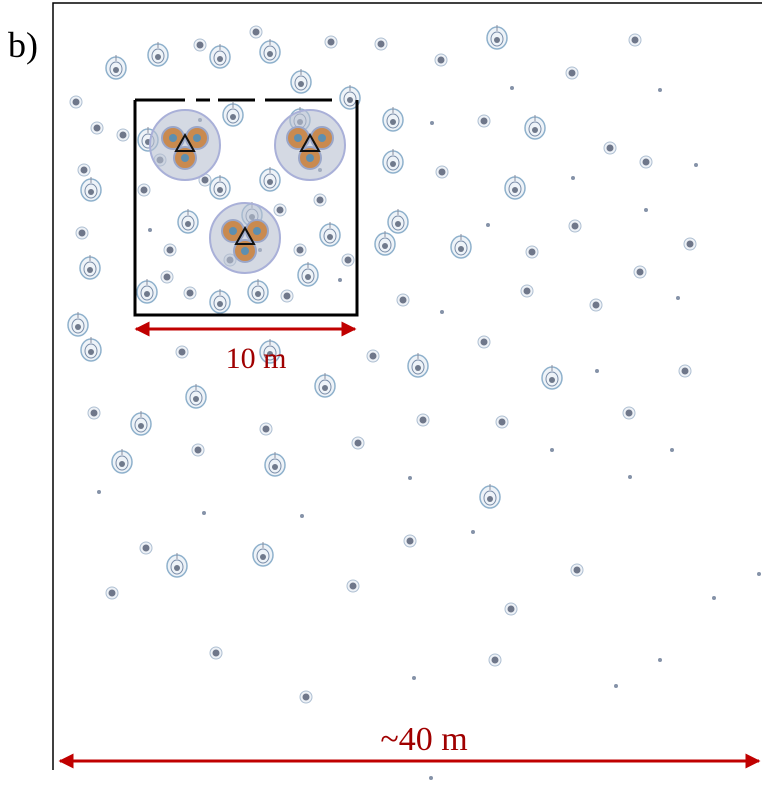 The height and width of the screenshot is (787, 762). What do you see at coordinates (185, 142) in the screenshot?
I see `array-triangle` at bounding box center [185, 142].